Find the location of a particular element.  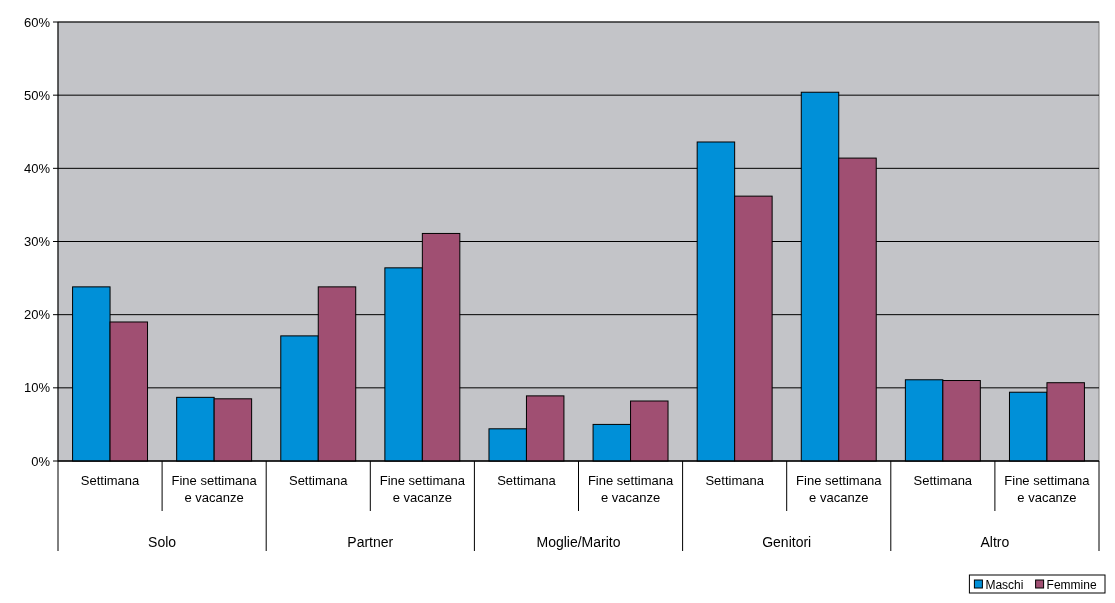

y-tick-label: 20% is located at coordinates (37, 315).